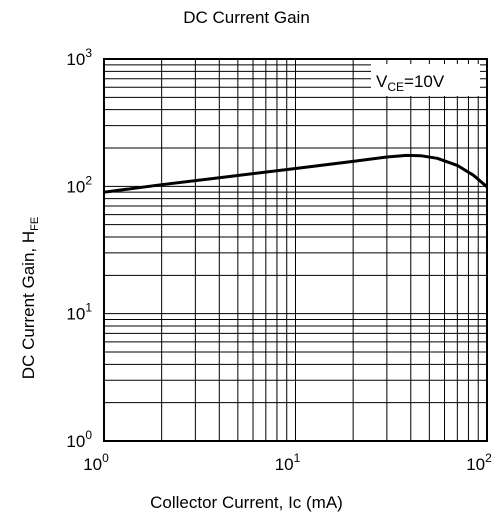 This screenshot has height=527, width=493. Describe the element at coordinates (79, 184) in the screenshot. I see `y-tick-label: 10²` at that location.